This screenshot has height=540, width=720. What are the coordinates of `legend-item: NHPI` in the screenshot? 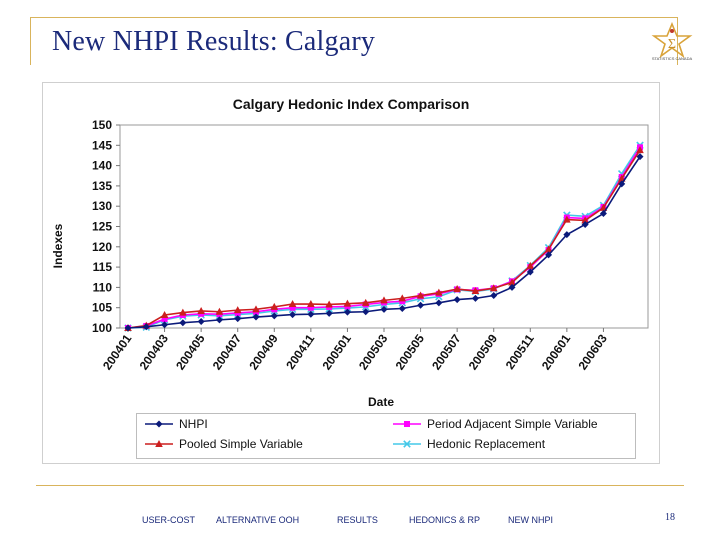 It's located at (176, 424).